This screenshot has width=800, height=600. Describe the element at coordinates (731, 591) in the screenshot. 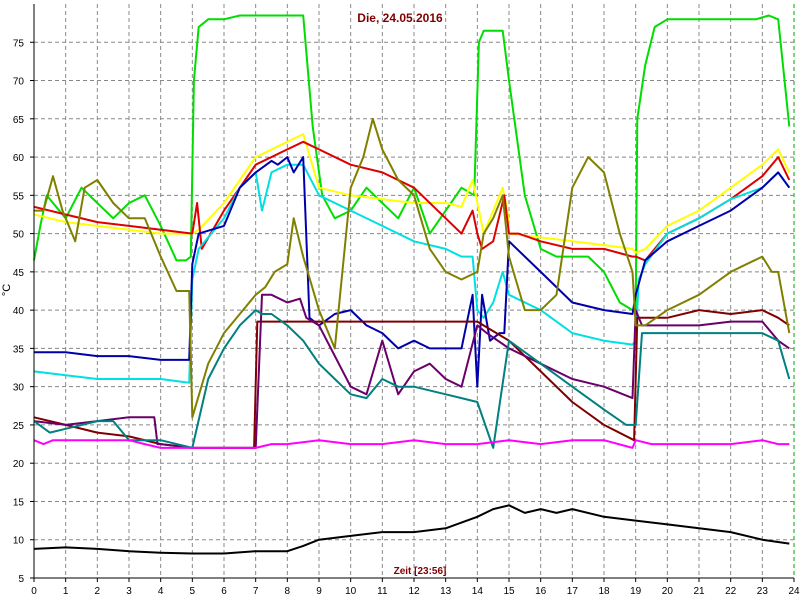

I see `x-tick-label: 22` at that location.